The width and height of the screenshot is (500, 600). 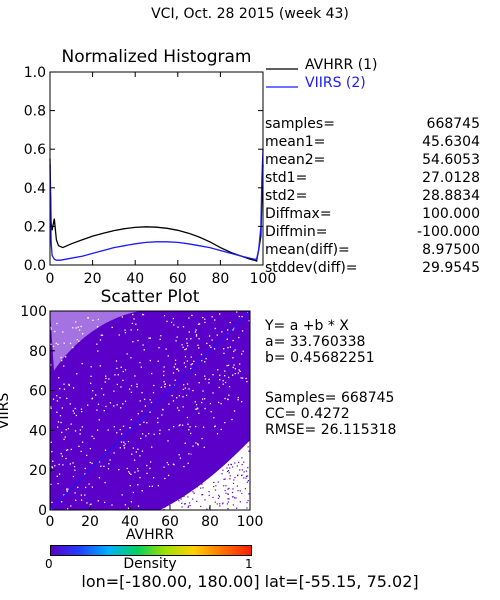 What do you see at coordinates (38, 471) in the screenshot?
I see `y-tick-label: 20` at bounding box center [38, 471].